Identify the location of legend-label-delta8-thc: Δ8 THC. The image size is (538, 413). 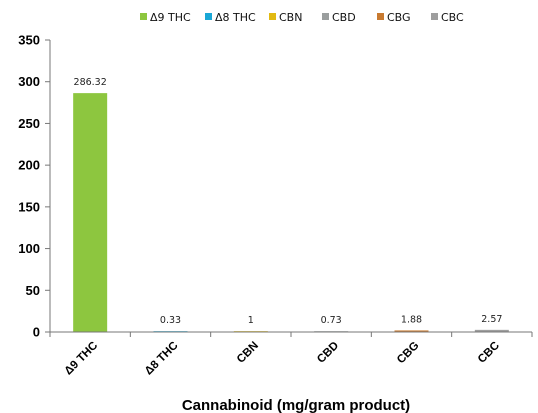
(235, 17).